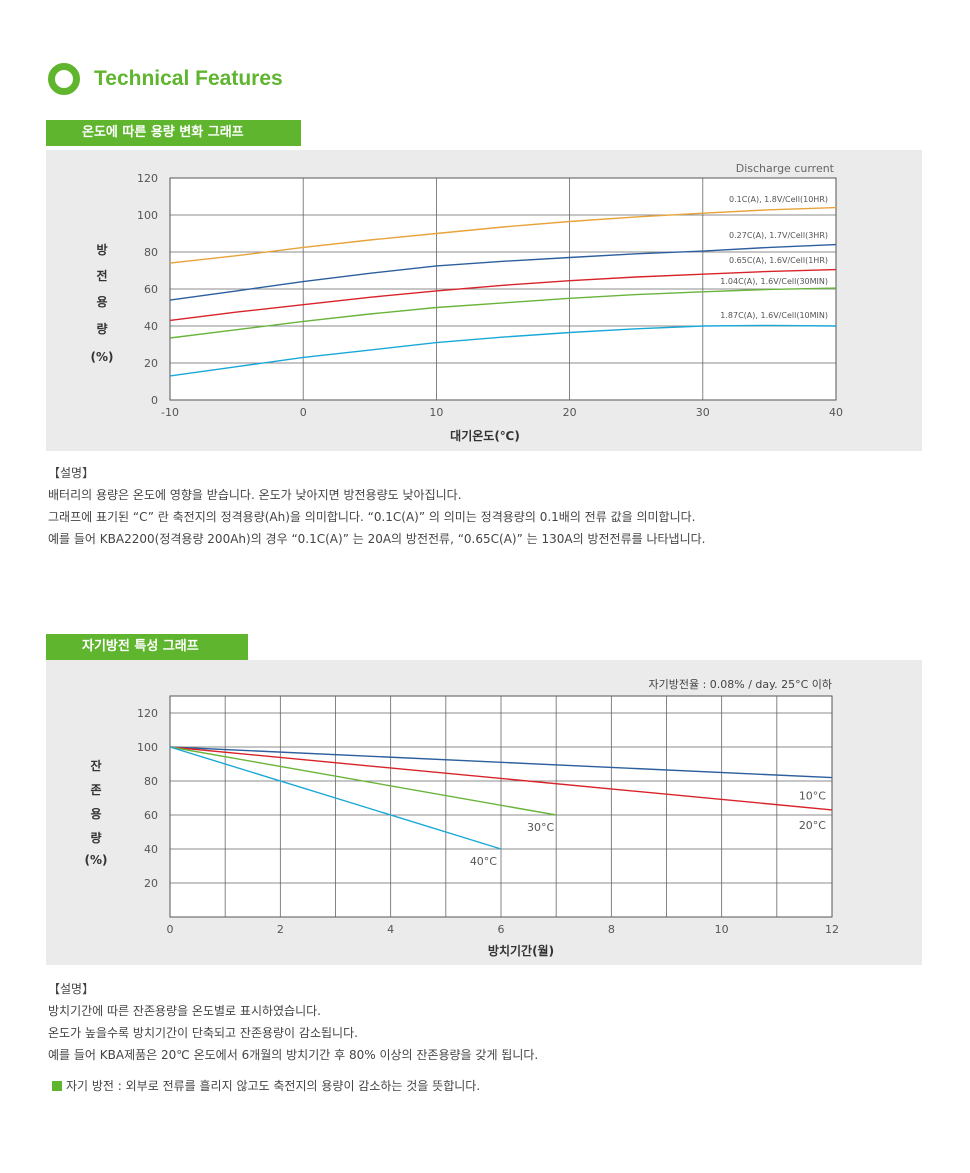 This screenshot has width=970, height=1173. I want to click on tab-self-discharge: 자기방전 특성 그래프, so click(147, 647).